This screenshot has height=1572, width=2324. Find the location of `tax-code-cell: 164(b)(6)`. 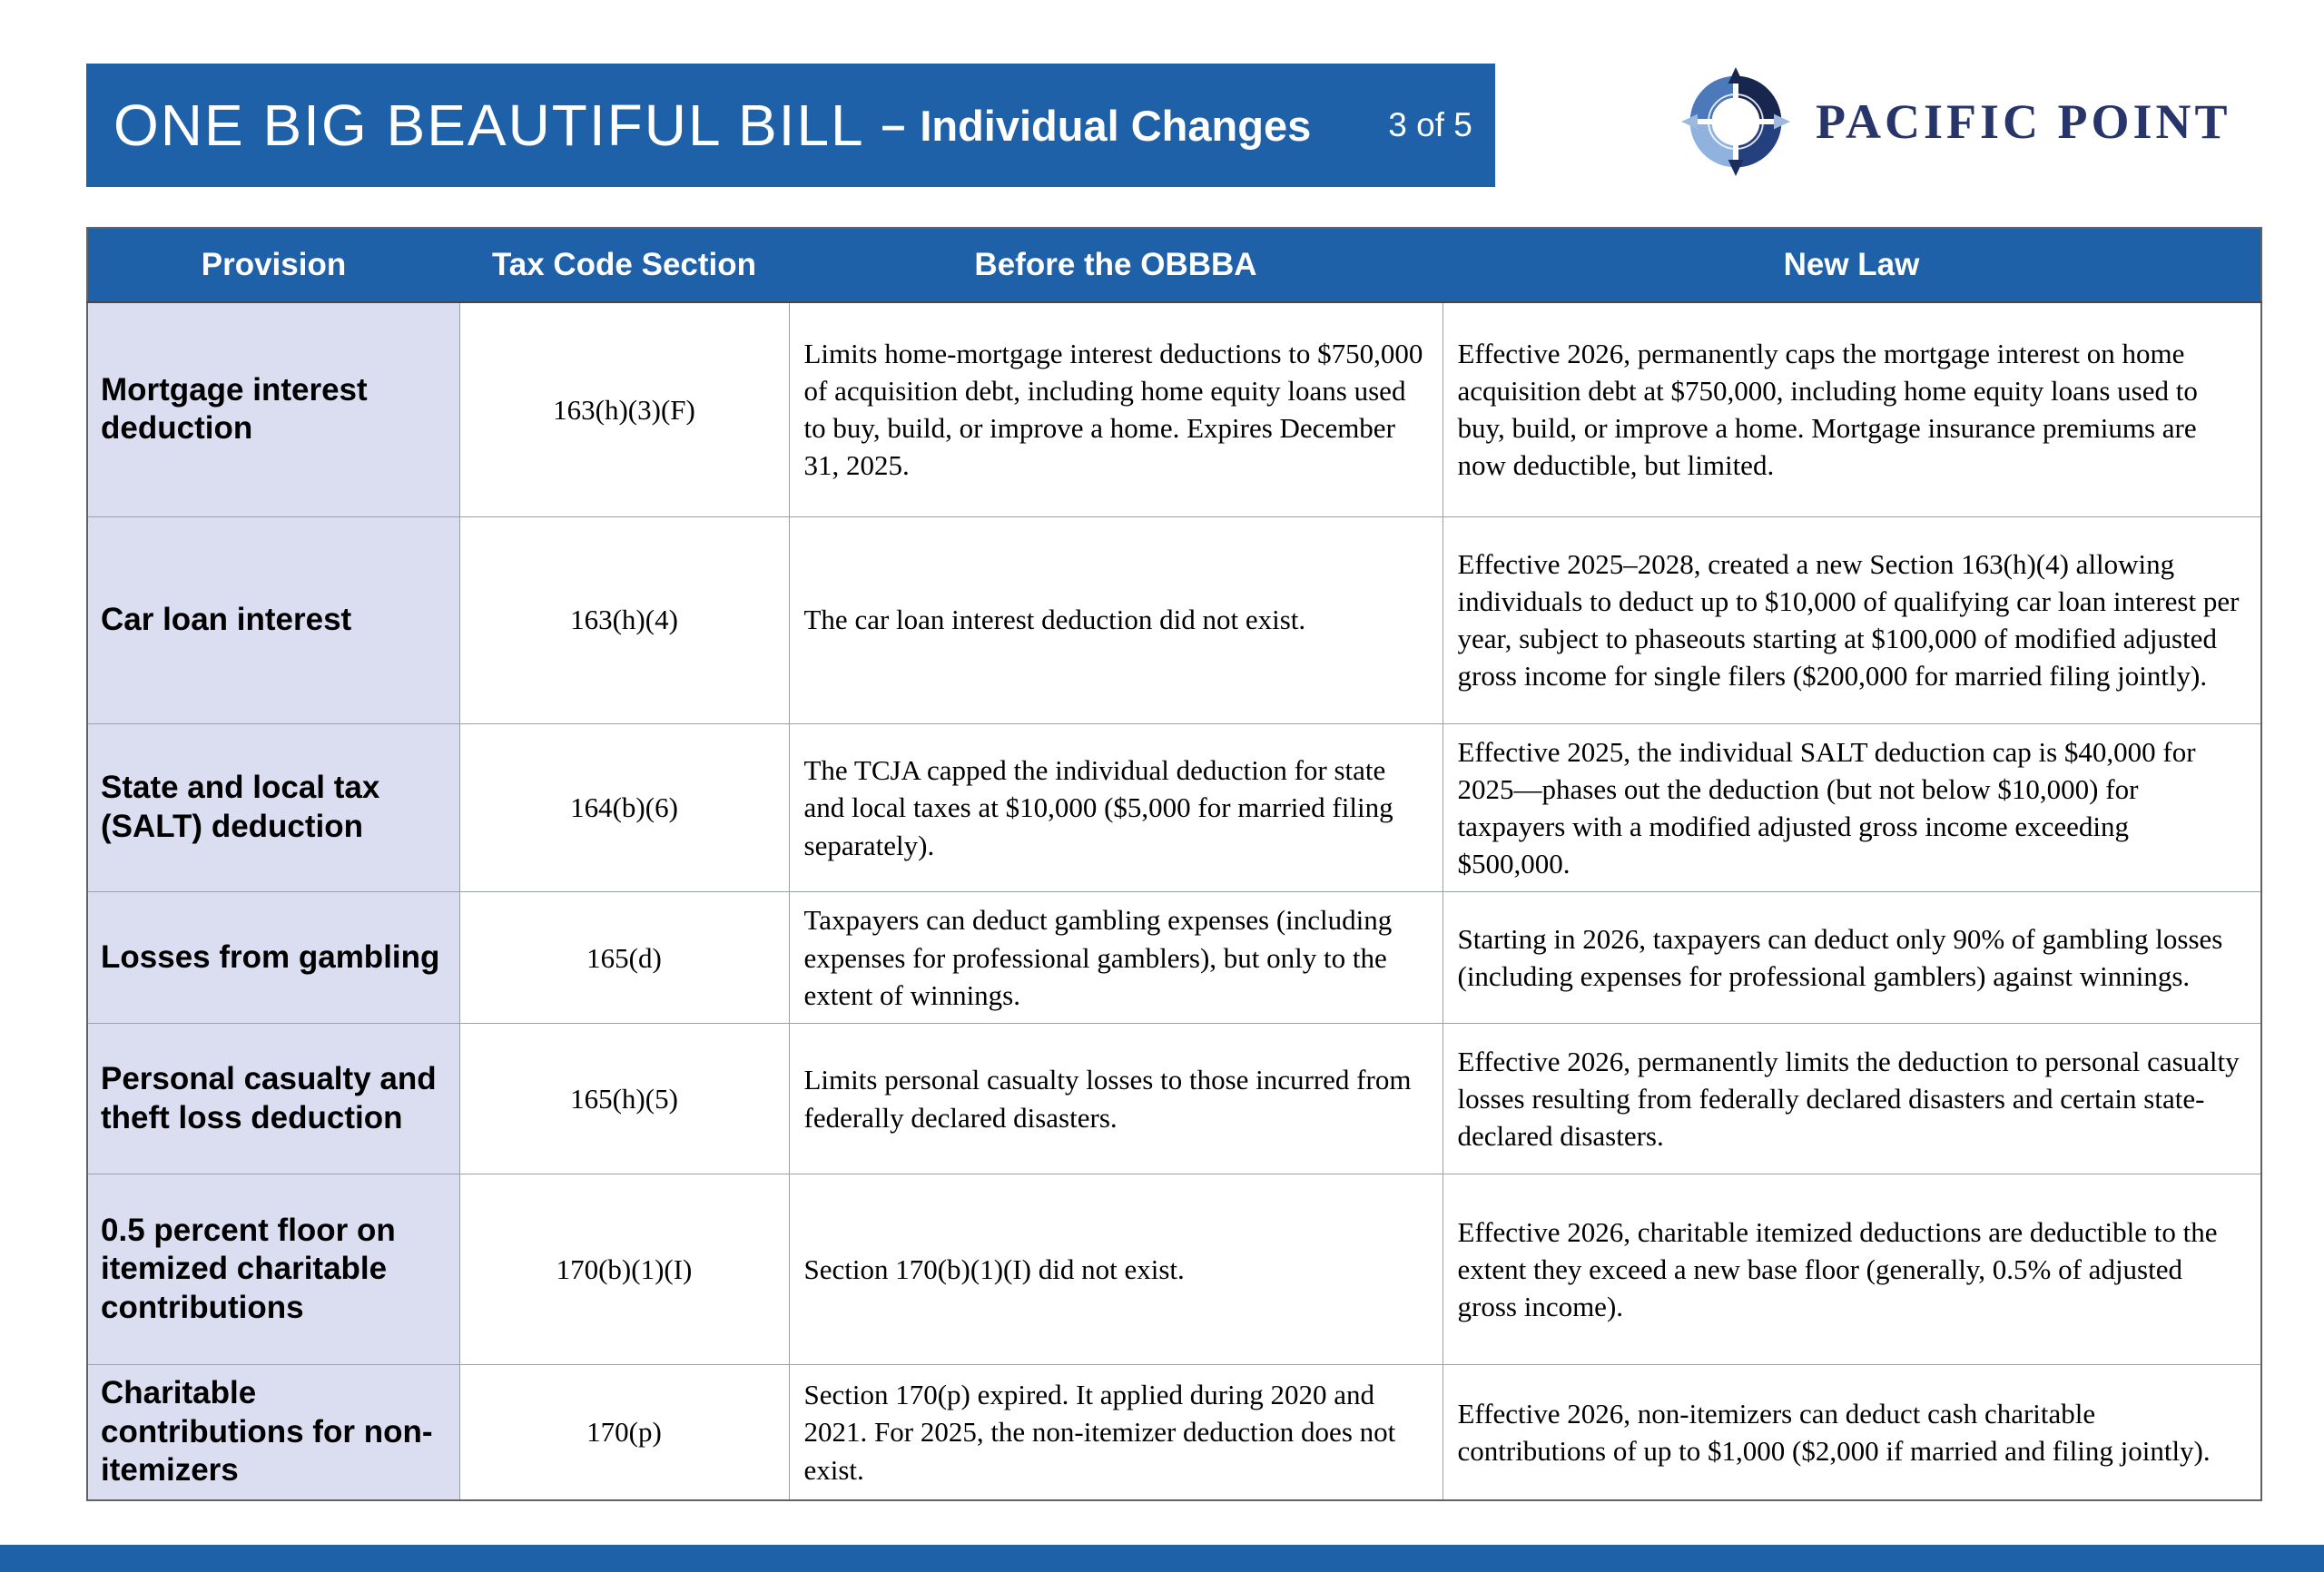

tax-code-cell: 164(b)(6) is located at coordinates (624, 807).